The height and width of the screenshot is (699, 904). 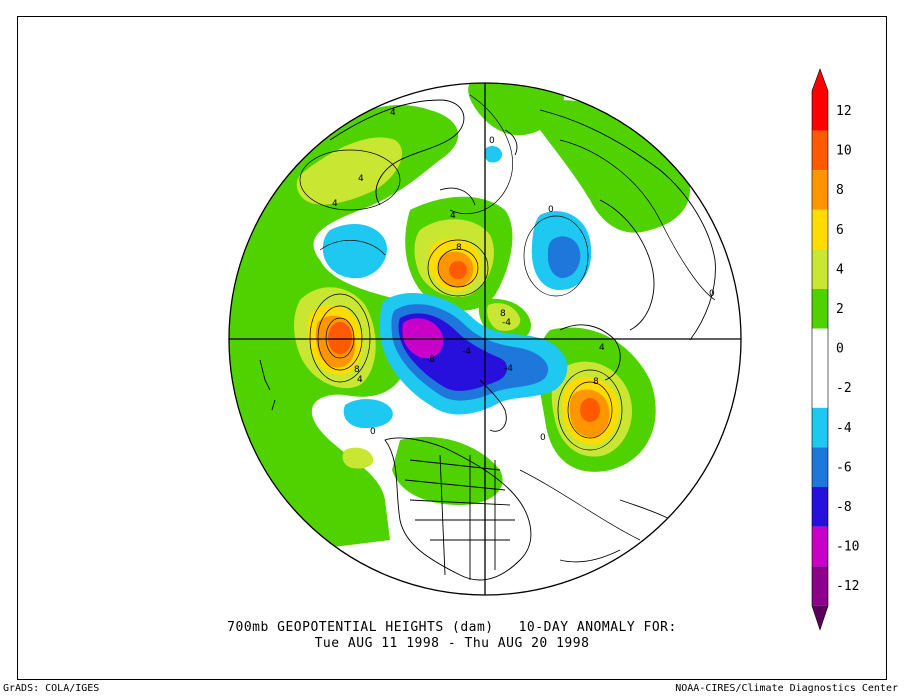 What do you see at coordinates (820, 617) in the screenshot?
I see `legend-bottom-arrow` at bounding box center [820, 617].